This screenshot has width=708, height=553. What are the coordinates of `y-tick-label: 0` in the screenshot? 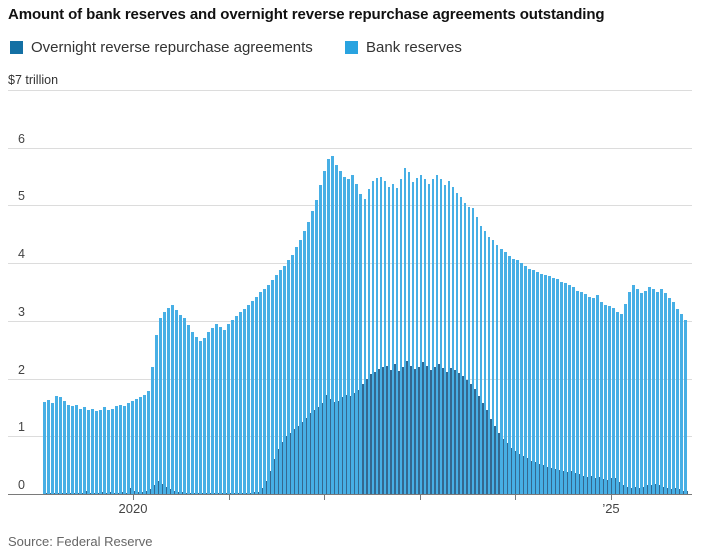 It's located at (21, 485).